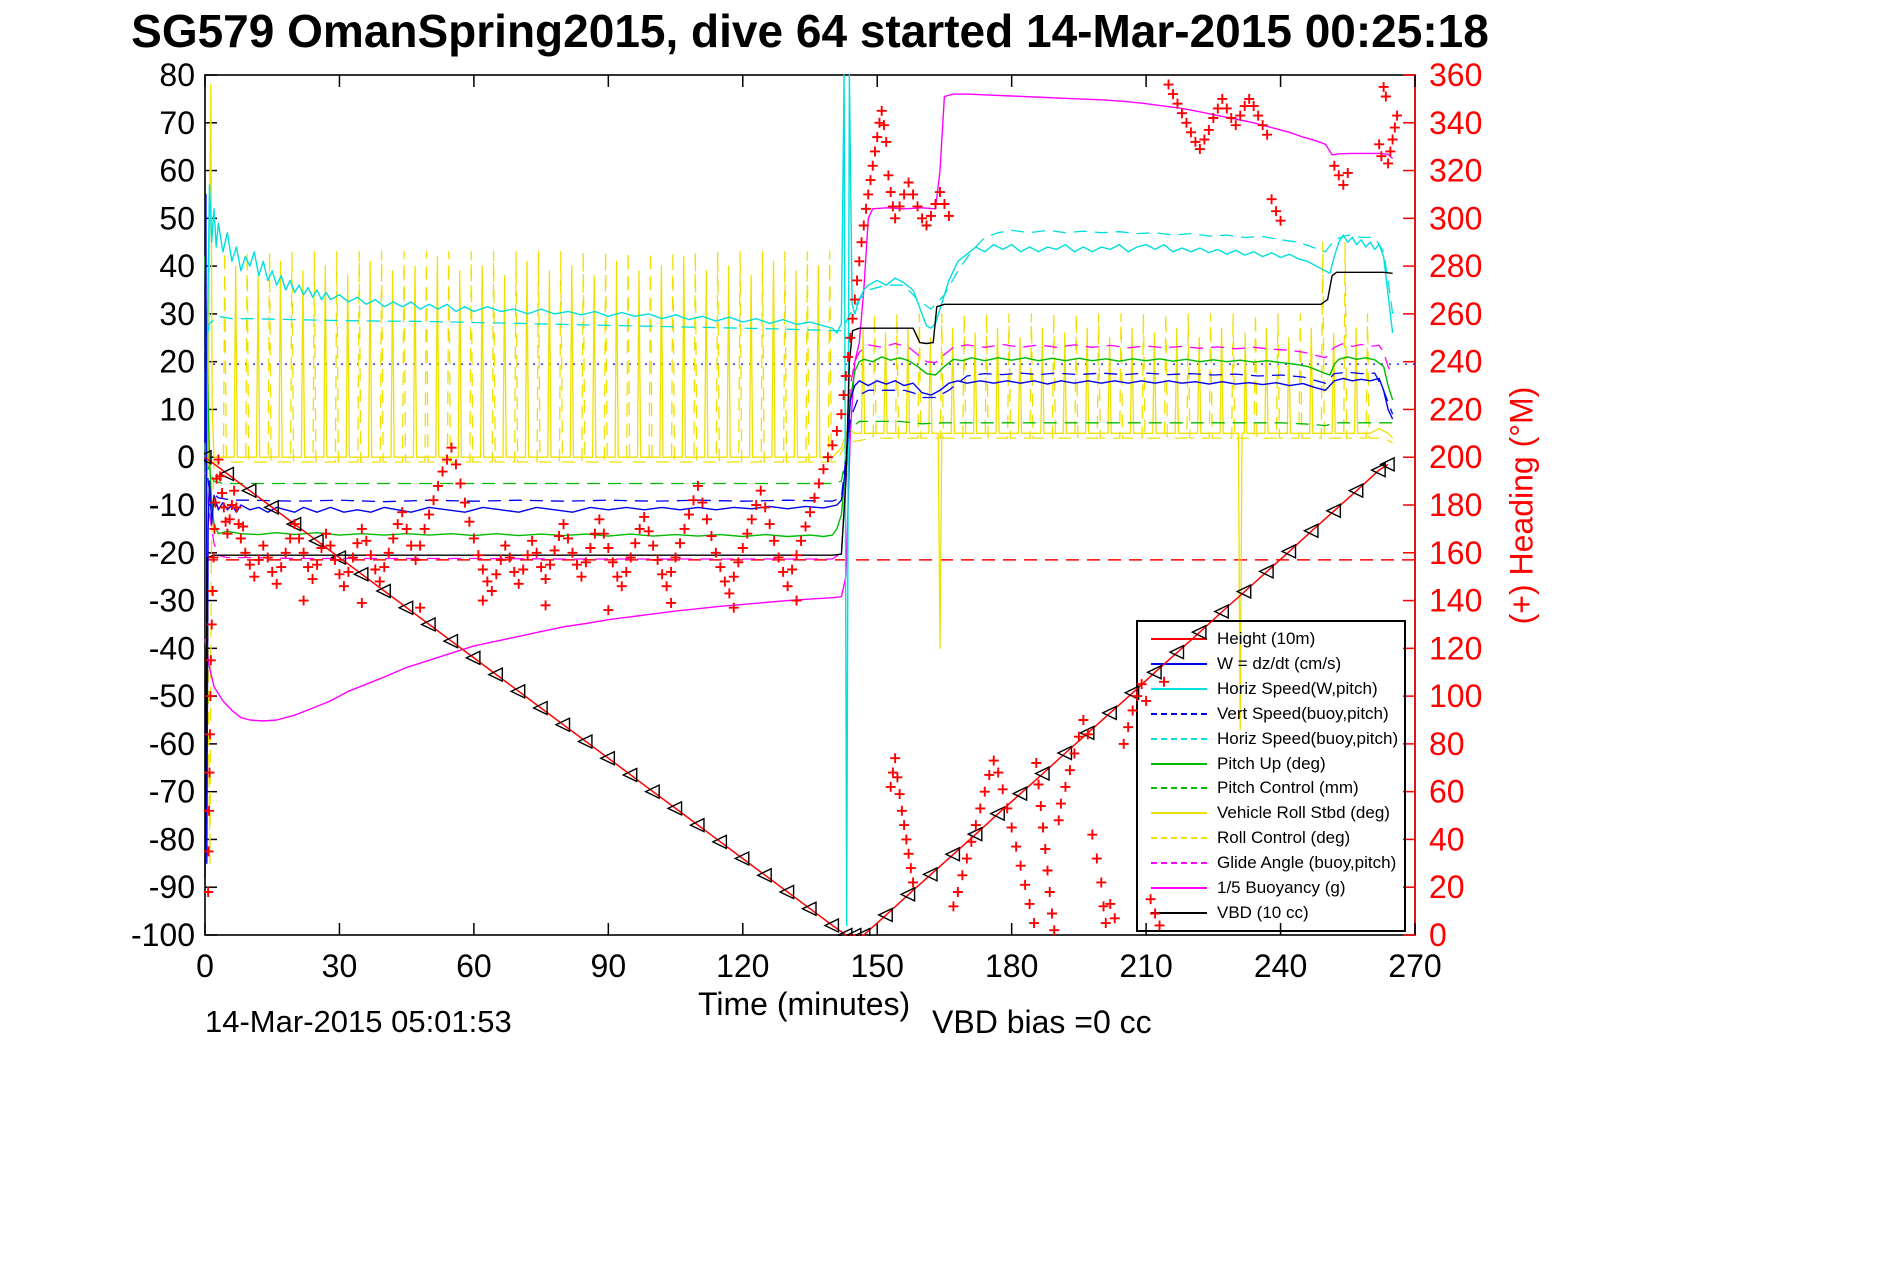 The image size is (1891, 1262). Describe the element at coordinates (1455, 696) in the screenshot. I see `y-right-tick-label: 100` at that location.